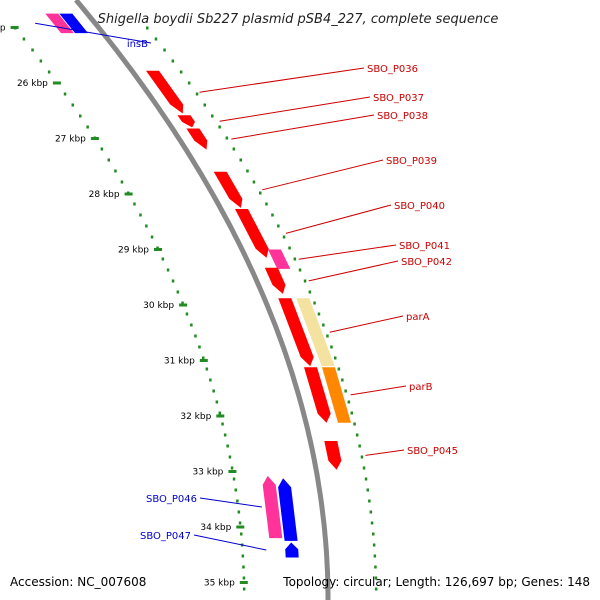 Image resolution: width=600 pixels, height=600 pixels. Describe the element at coordinates (275, 280) in the screenshot. I see `gene-sbo_p042` at that location.